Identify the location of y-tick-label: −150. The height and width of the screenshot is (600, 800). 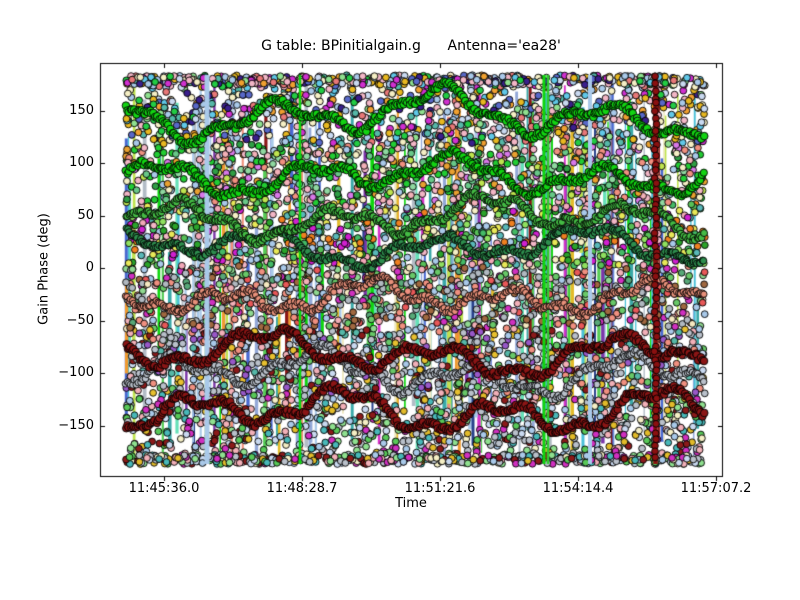
(76, 425).